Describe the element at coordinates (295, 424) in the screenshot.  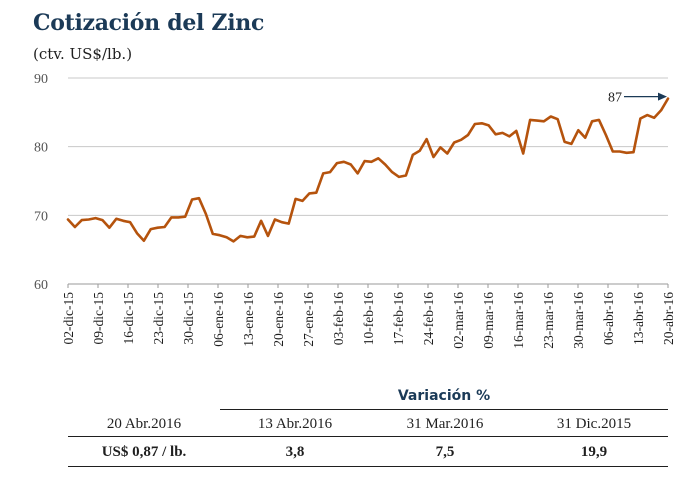
I see `variation-date-1: 13 Abr.2016` at that location.